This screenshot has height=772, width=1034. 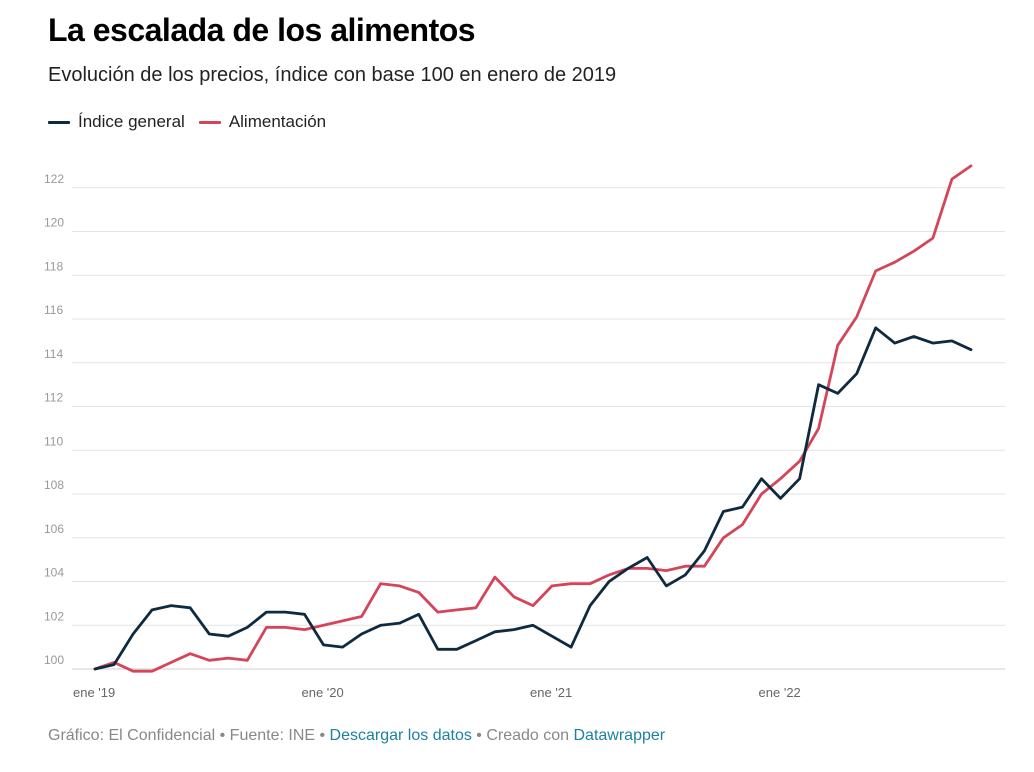 I want to click on y-tick-label: 116, so click(x=53, y=310).